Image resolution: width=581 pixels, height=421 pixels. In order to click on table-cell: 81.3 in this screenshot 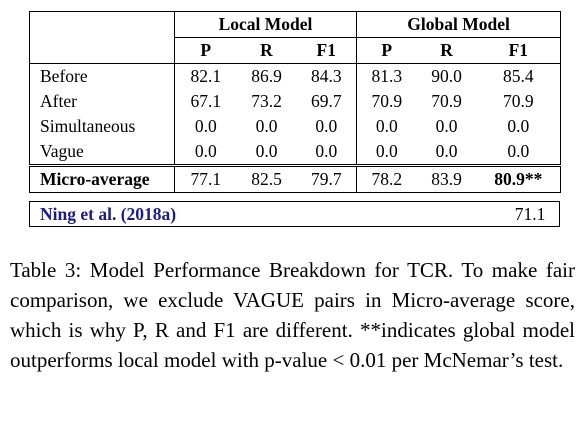, I will do `click(387, 76)`.